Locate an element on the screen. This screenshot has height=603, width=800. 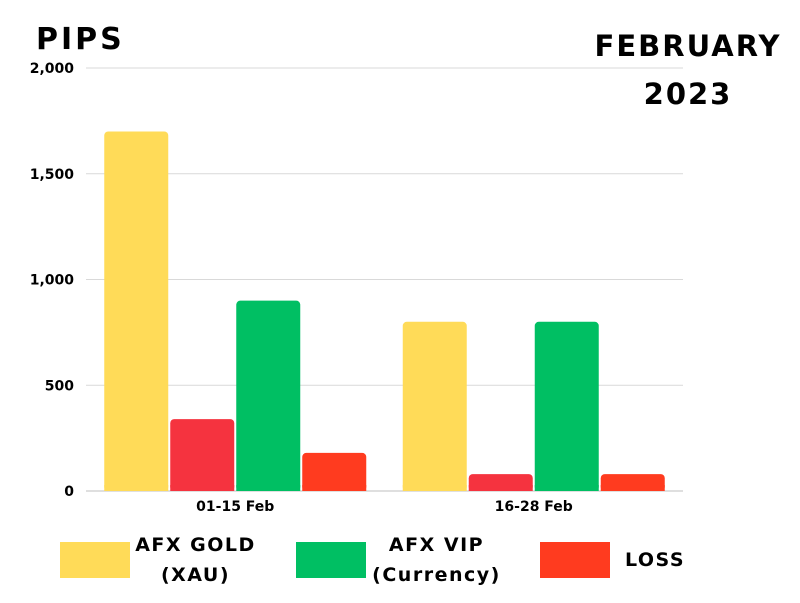
y-tick-label: 1,000 is located at coordinates (52, 281).